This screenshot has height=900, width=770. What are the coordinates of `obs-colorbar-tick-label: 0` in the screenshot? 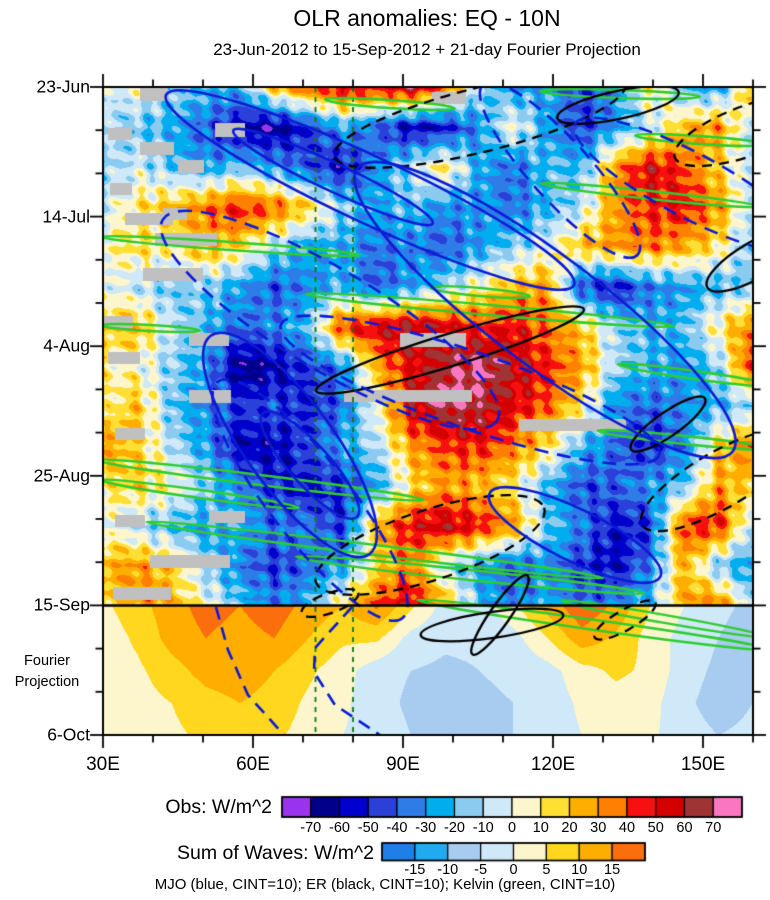 It's located at (512, 828).